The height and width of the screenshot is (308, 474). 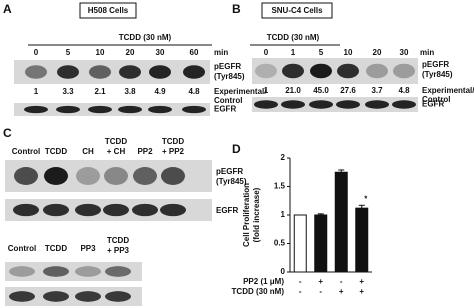 I want to click on condition-label: PP2 (1 μM), so click(x=263, y=281).